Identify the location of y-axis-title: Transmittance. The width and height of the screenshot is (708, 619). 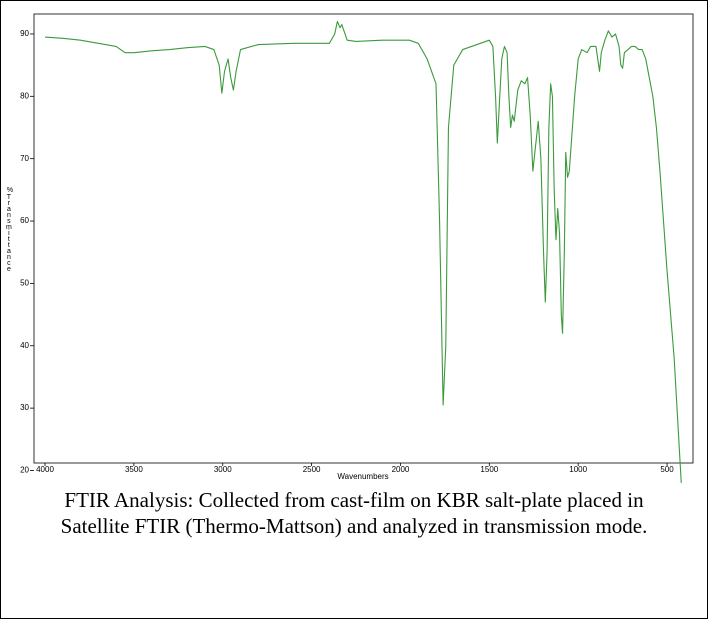
(9, 233).